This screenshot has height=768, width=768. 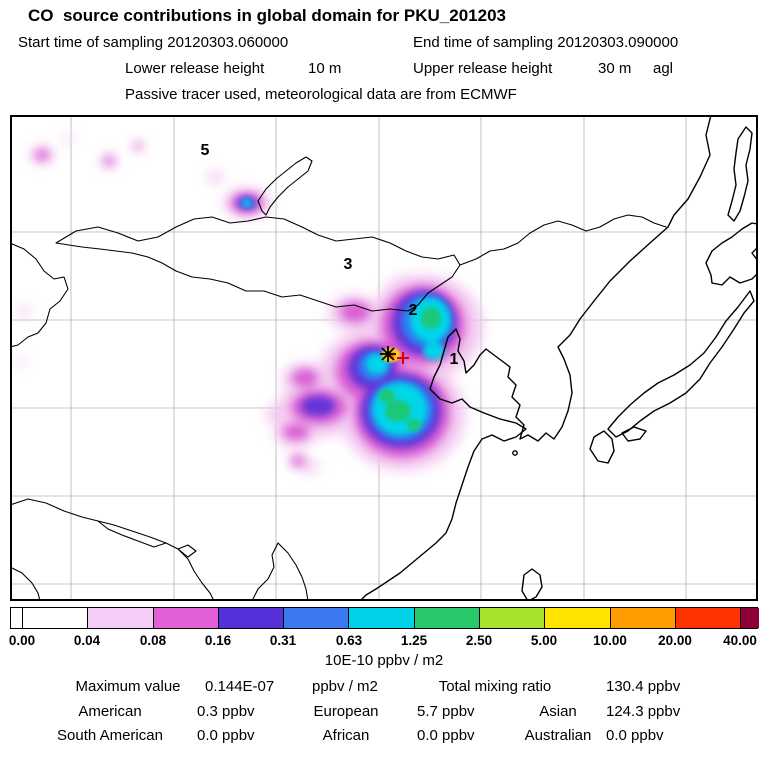 What do you see at coordinates (615, 68) in the screenshot?
I see `upper-release-value: 30 m` at bounding box center [615, 68].